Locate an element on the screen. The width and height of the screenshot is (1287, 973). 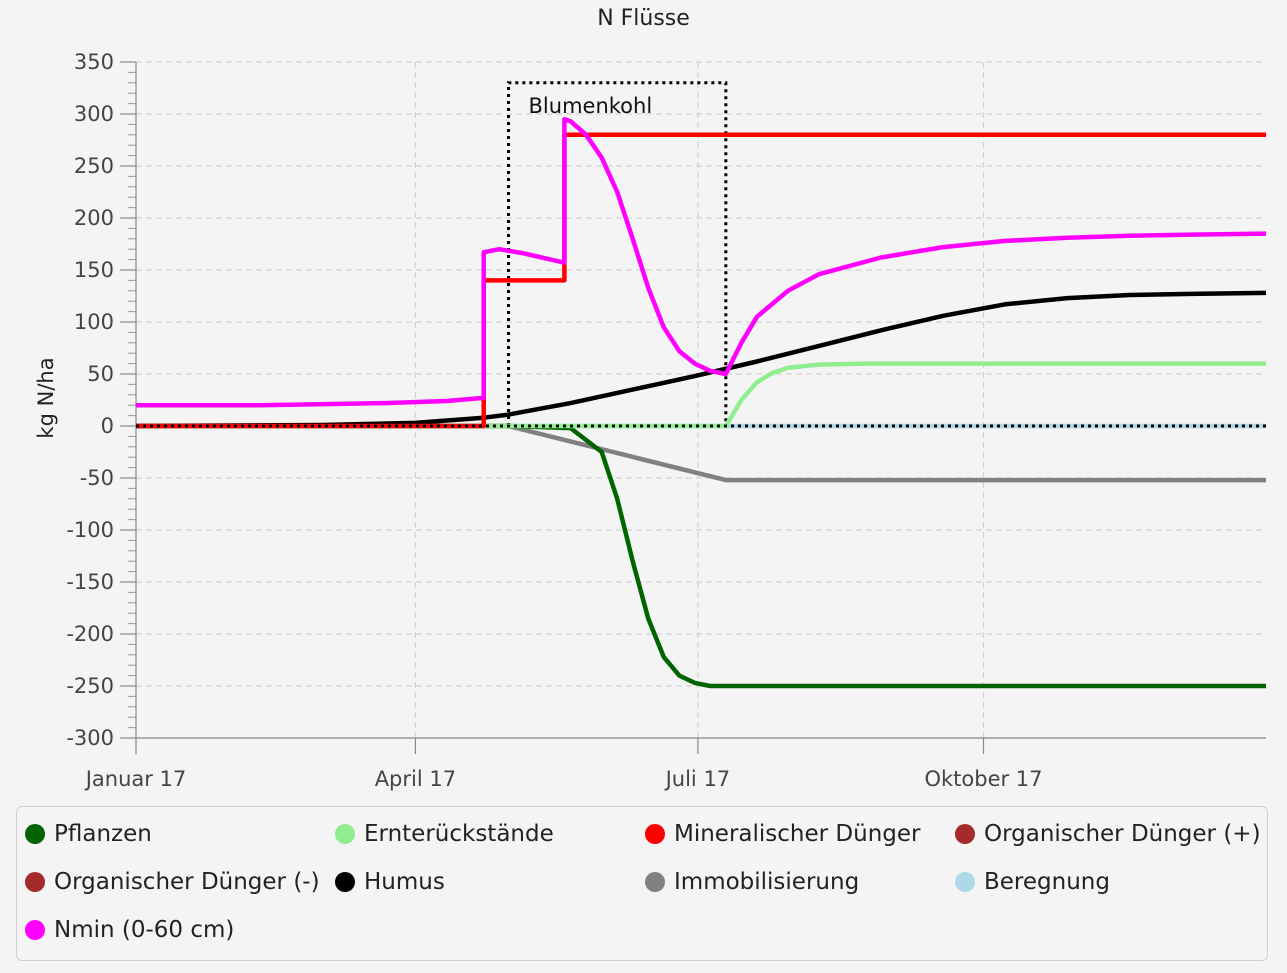
legend-item: Beregnung is located at coordinates (1032, 882).